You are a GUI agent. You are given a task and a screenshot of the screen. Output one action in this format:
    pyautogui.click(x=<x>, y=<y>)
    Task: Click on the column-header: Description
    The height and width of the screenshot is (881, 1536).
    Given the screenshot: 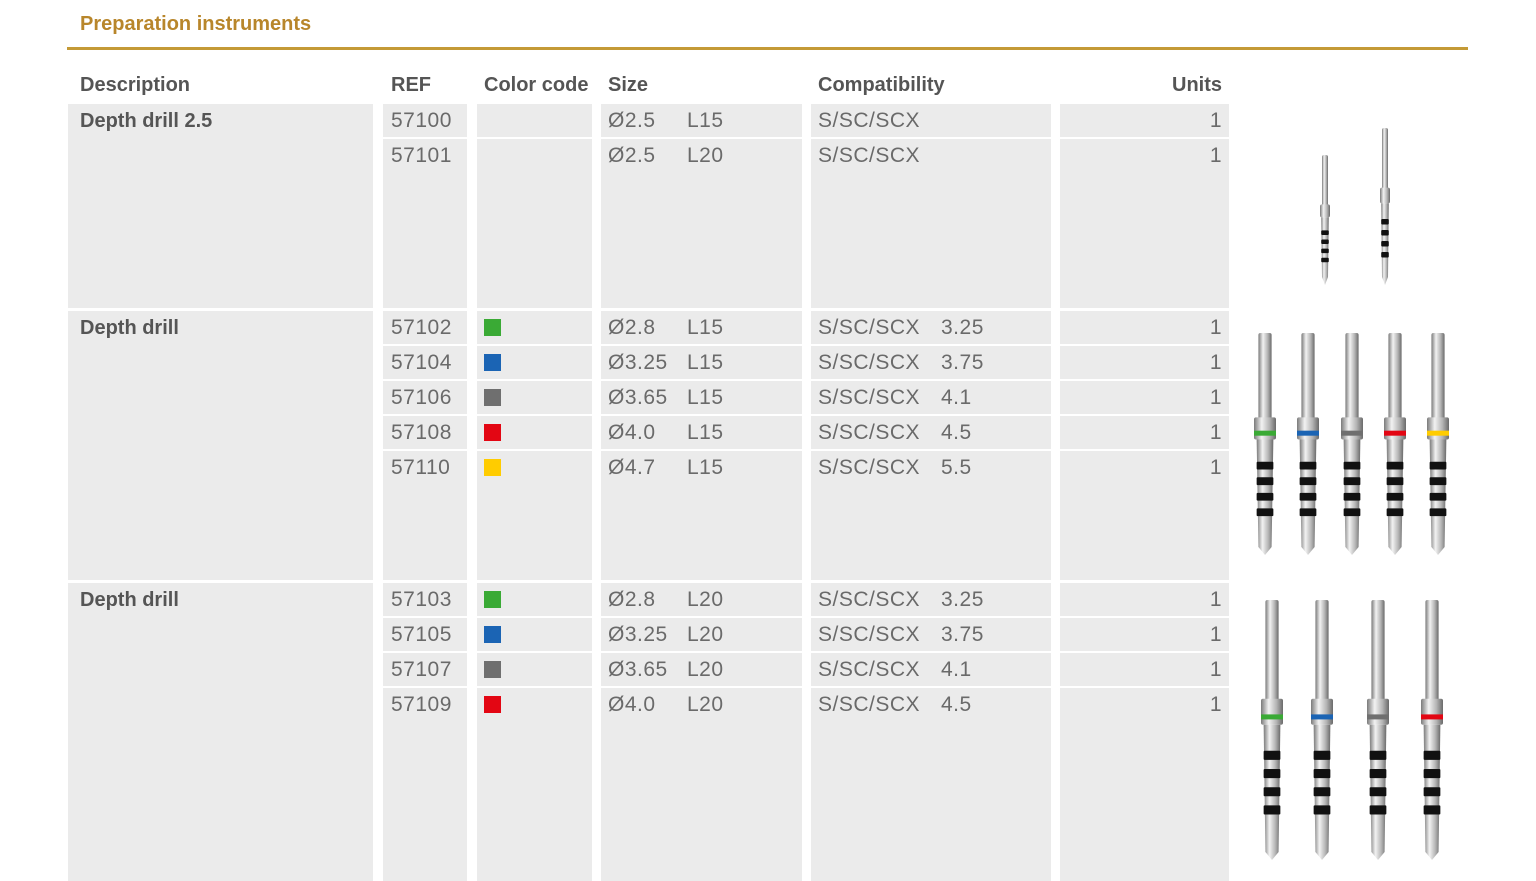 What is the action you would take?
    pyautogui.click(x=135, y=85)
    